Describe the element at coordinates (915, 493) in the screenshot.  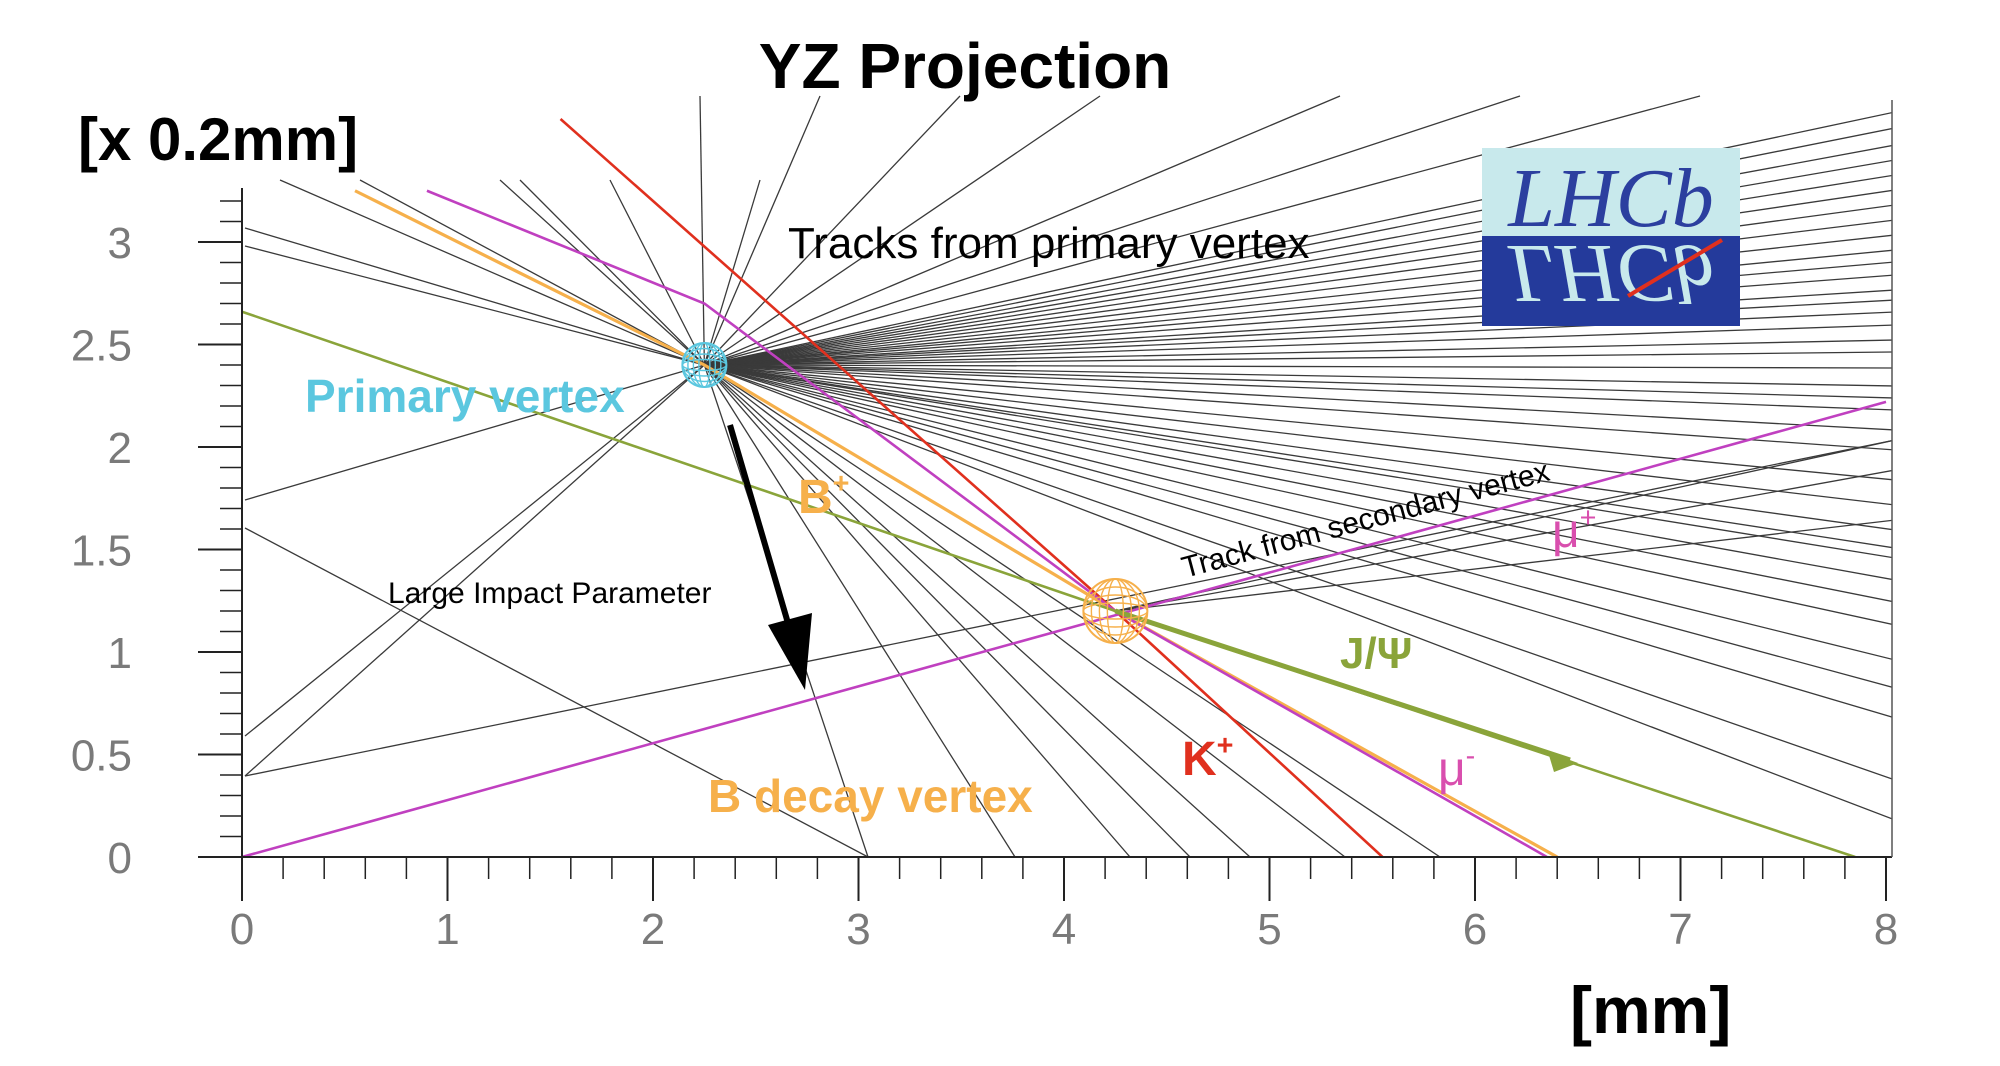
I see `vertex-layer` at that location.